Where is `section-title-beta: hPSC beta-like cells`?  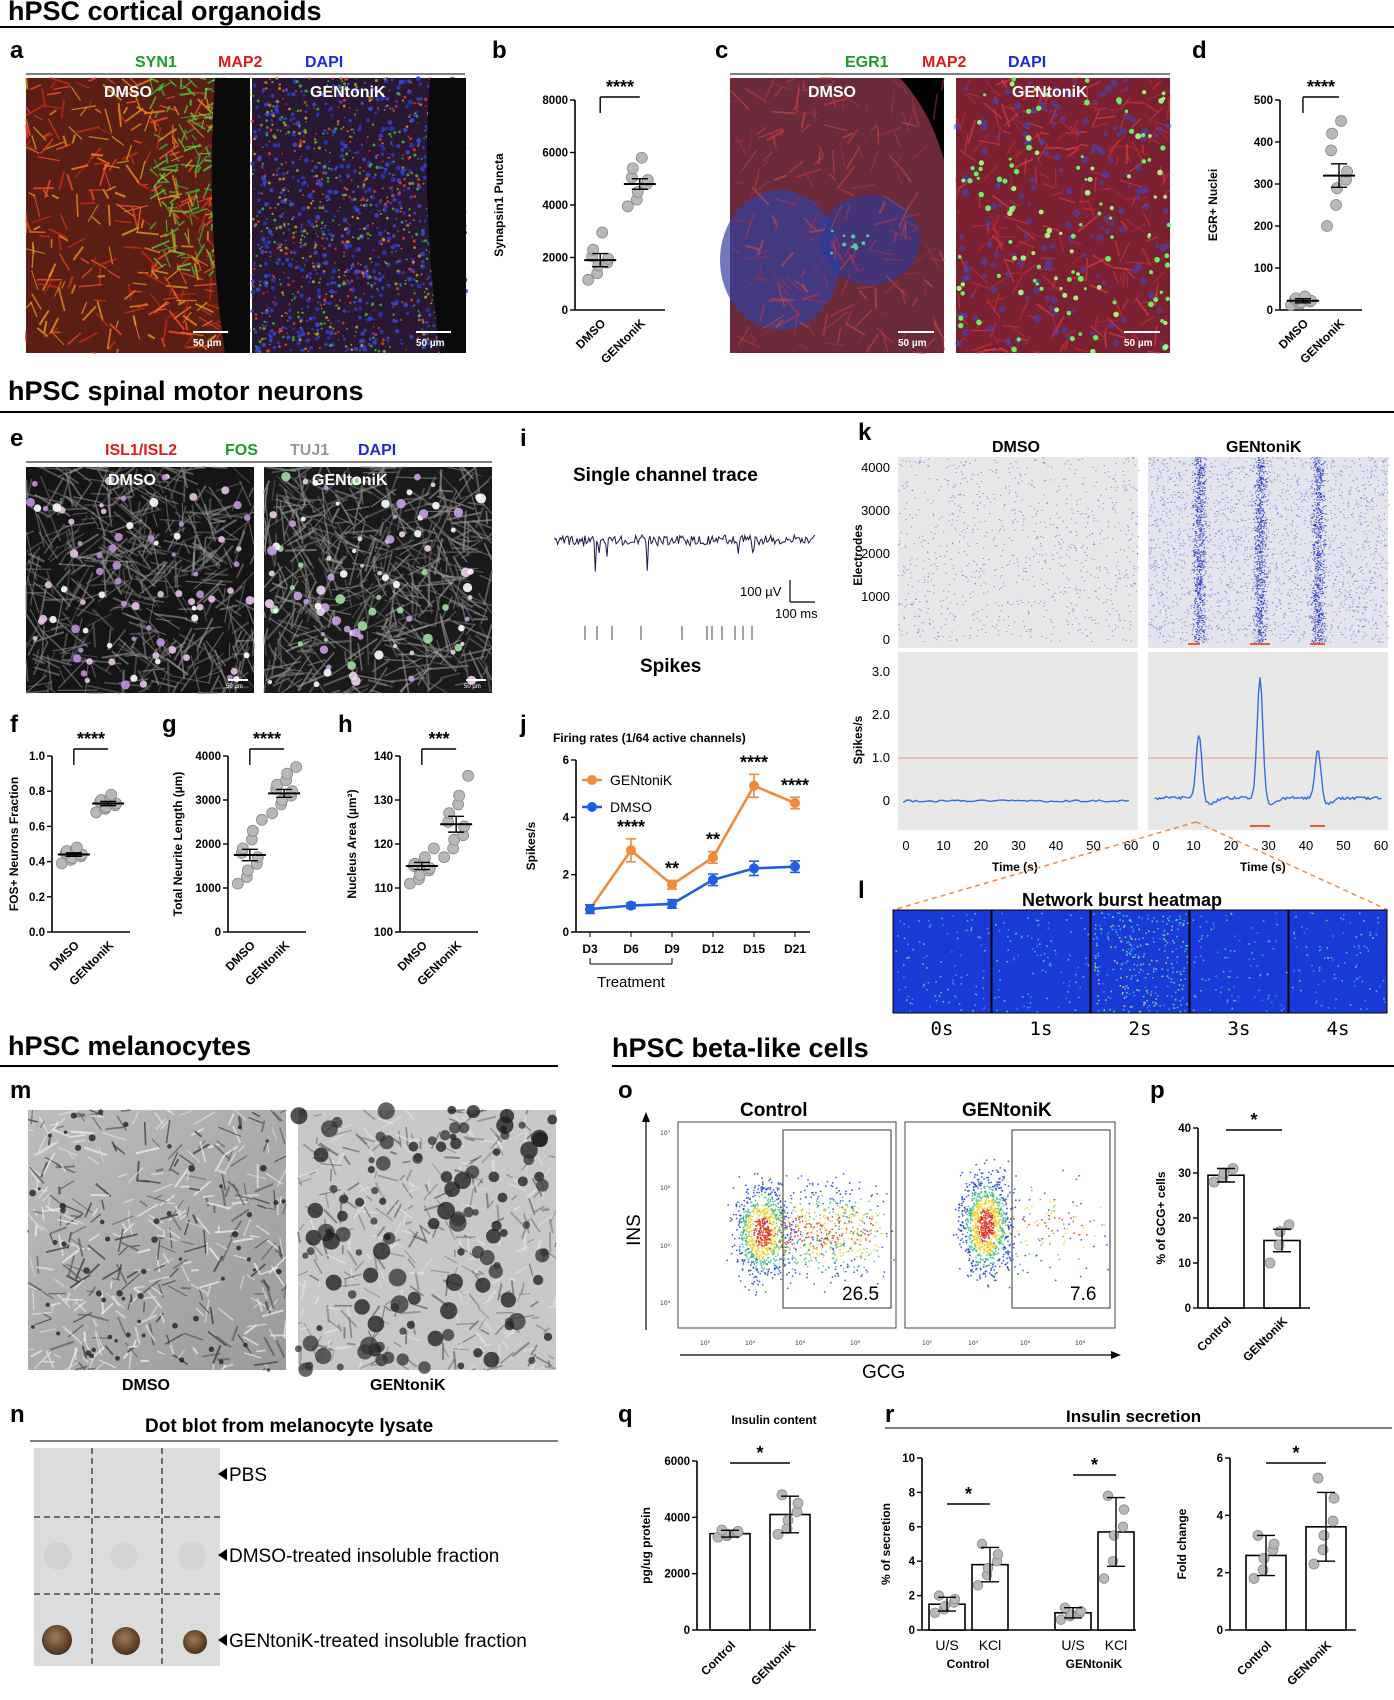
section-title-beta: hPSC beta-like cells is located at coordinates (740, 1048).